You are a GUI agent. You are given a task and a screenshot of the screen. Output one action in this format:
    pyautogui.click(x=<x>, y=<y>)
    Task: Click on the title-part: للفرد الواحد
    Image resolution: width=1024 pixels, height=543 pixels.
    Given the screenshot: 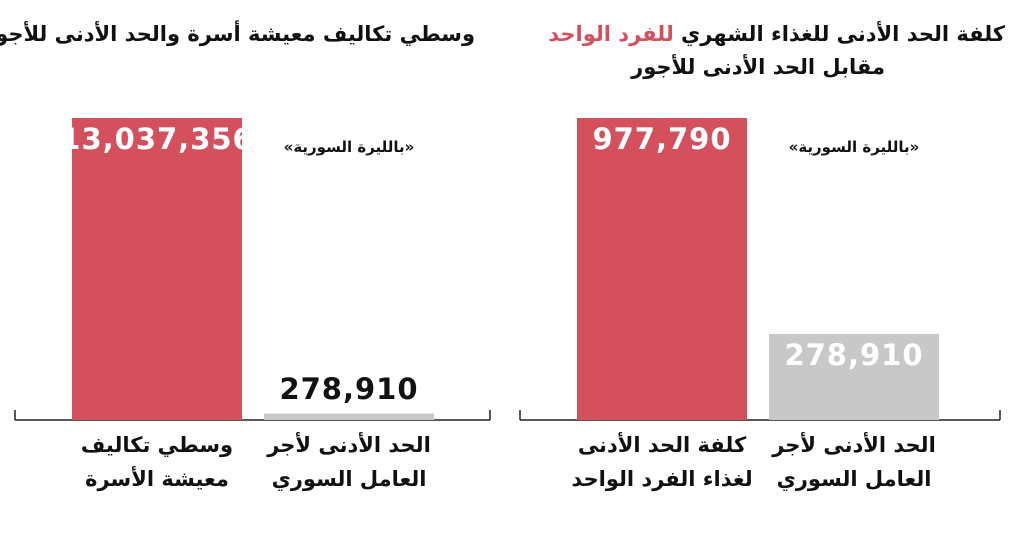 What is the action you would take?
    pyautogui.click(x=611, y=34)
    